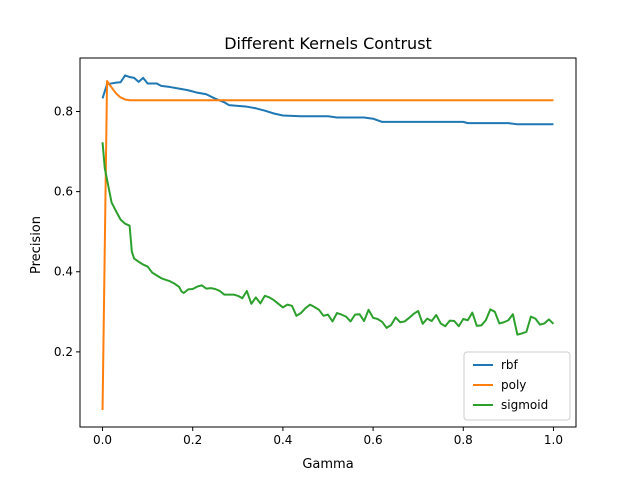  Describe the element at coordinates (524, 405) in the screenshot. I see `legend-label-sigmoid: sigmoid` at that location.